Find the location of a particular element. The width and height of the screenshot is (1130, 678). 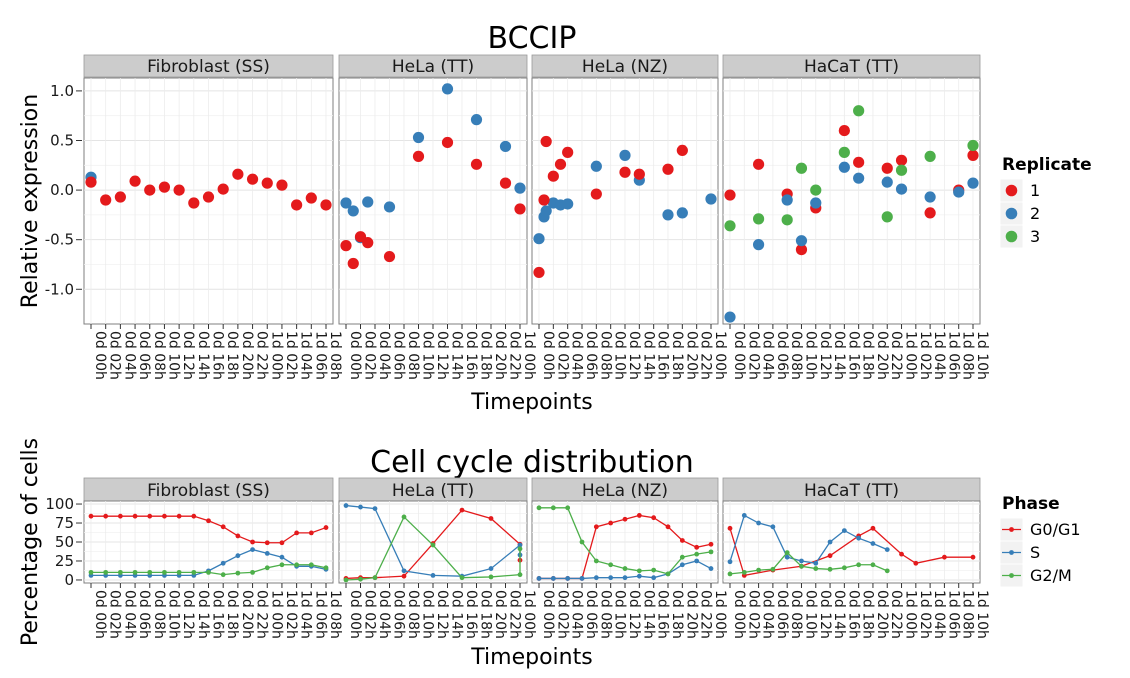

x-tick-label: 0d 12h is located at coordinates (188, 355).